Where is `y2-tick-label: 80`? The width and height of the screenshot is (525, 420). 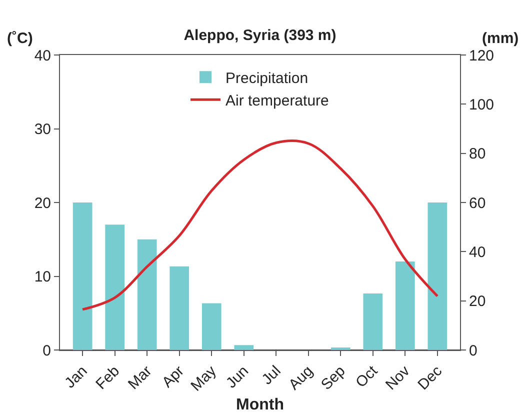 y2-tick-label: 80 is located at coordinates (477, 154).